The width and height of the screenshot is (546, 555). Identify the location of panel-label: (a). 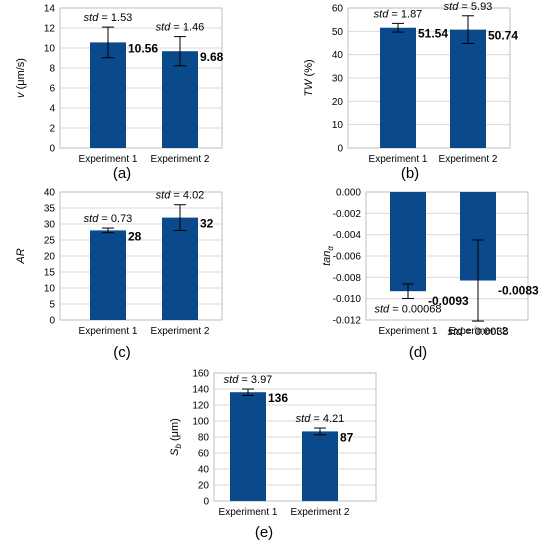
(122, 173).